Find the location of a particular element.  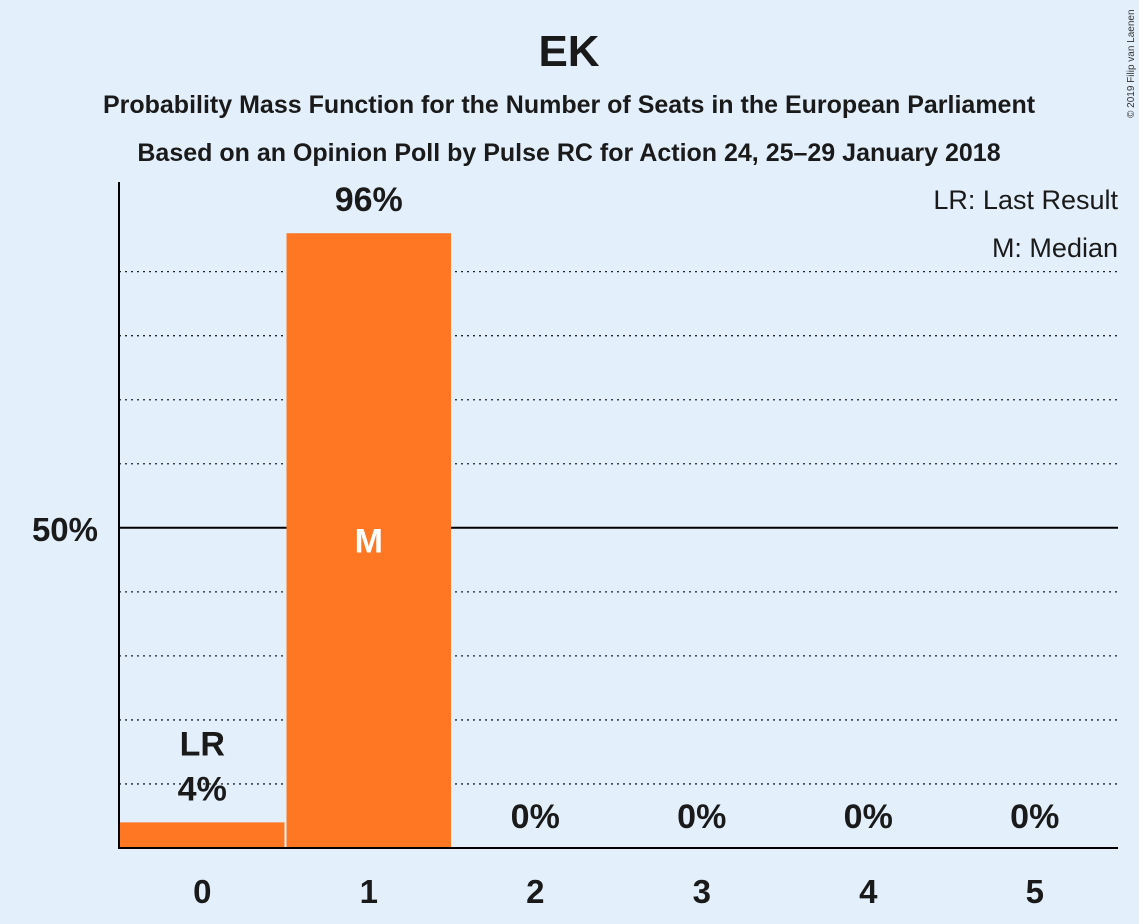

x-tick-label-3: 3 is located at coordinates (702, 891).